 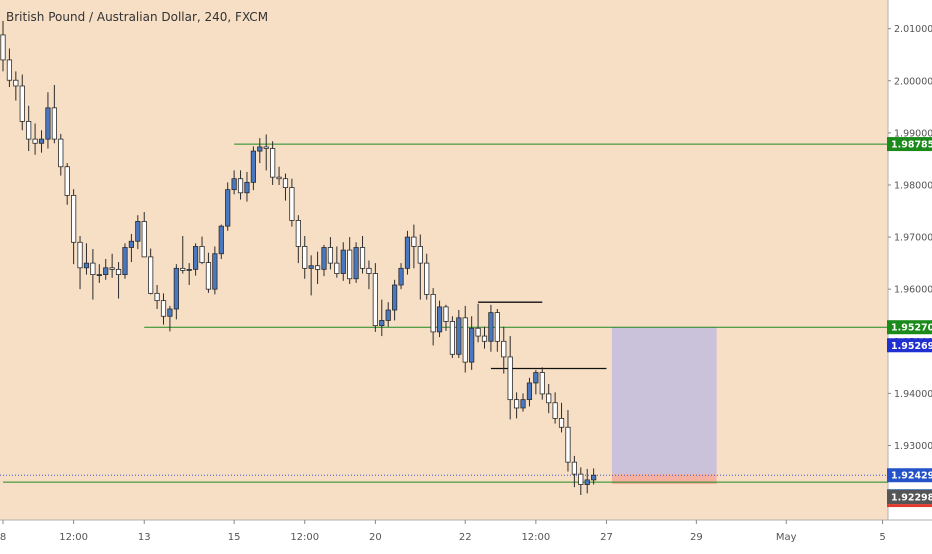 What do you see at coordinates (909, 497) in the screenshot?
I see `low-price-tag-bg` at bounding box center [909, 497].